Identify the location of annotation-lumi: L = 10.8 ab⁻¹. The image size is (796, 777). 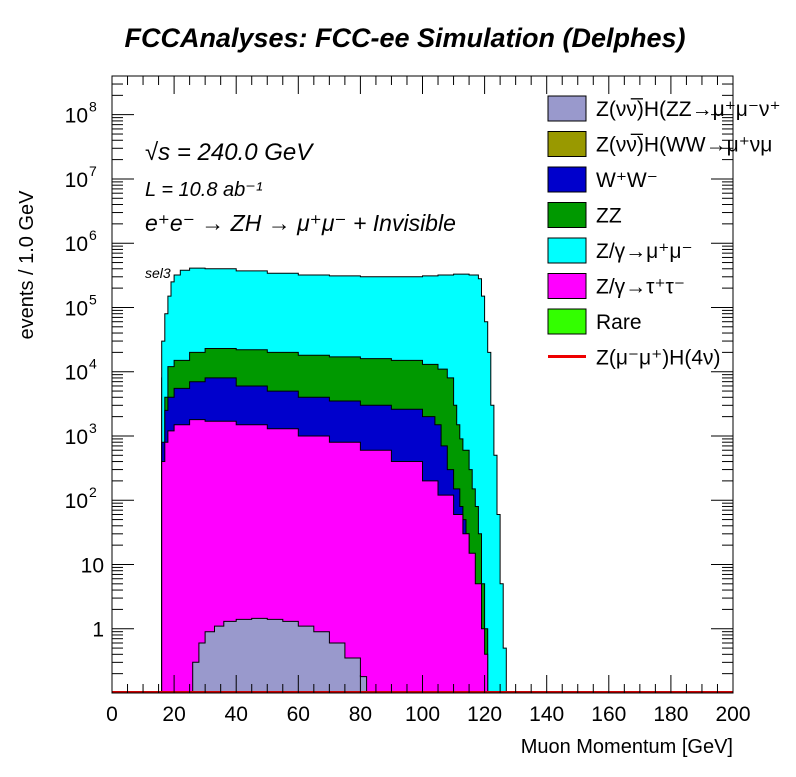
(204, 190).